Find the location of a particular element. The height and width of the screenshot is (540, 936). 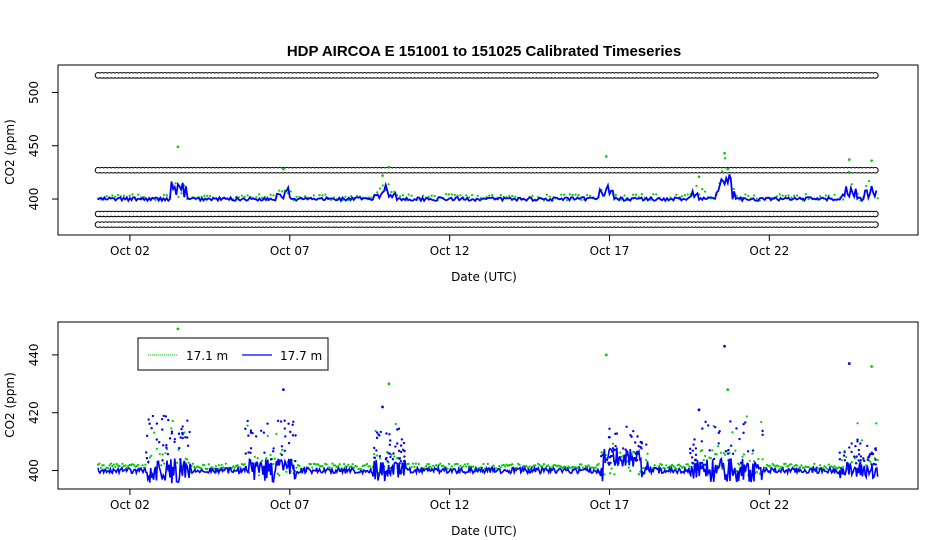

top-y-tick-label: 500 is located at coordinates (34, 92).